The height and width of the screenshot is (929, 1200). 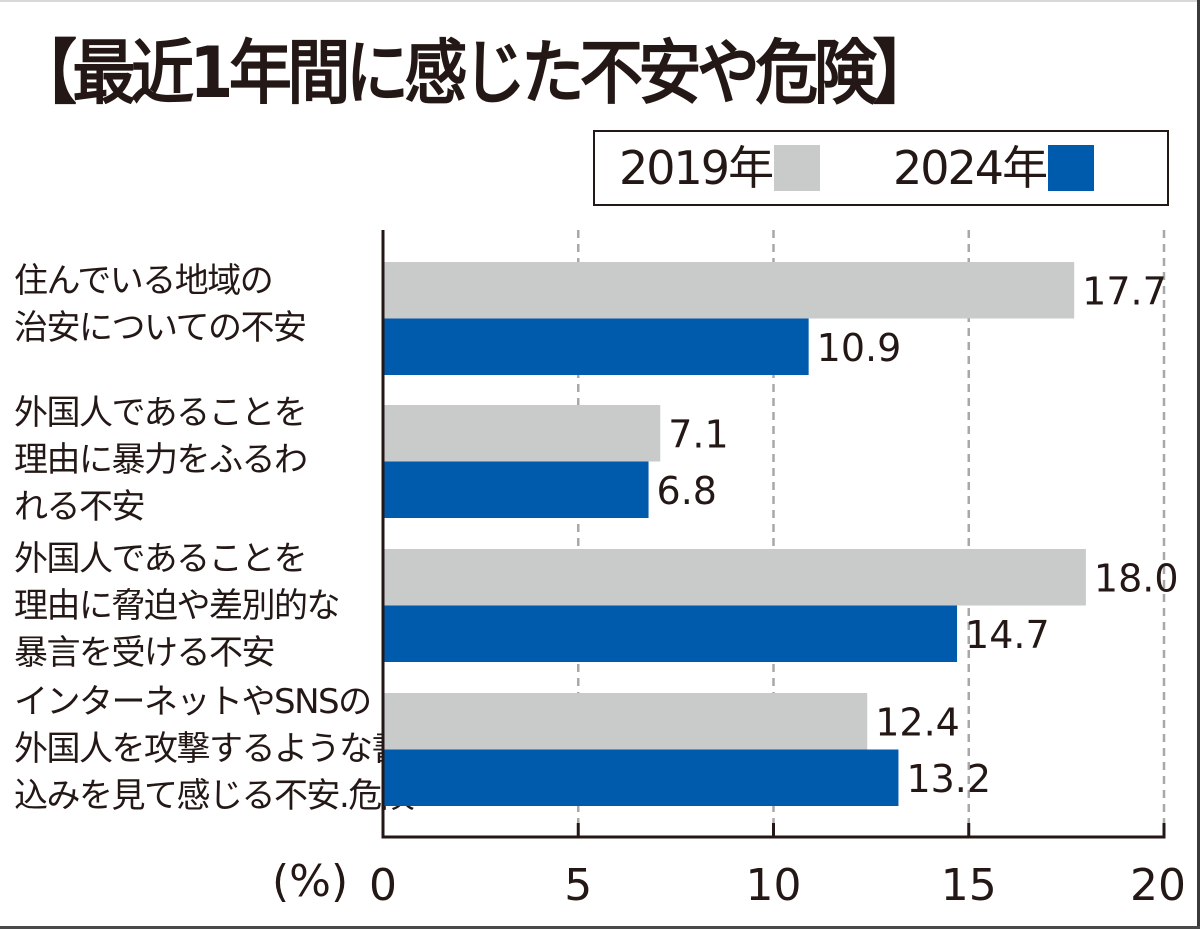 I want to click on data-label: 6.8, so click(x=687, y=491).